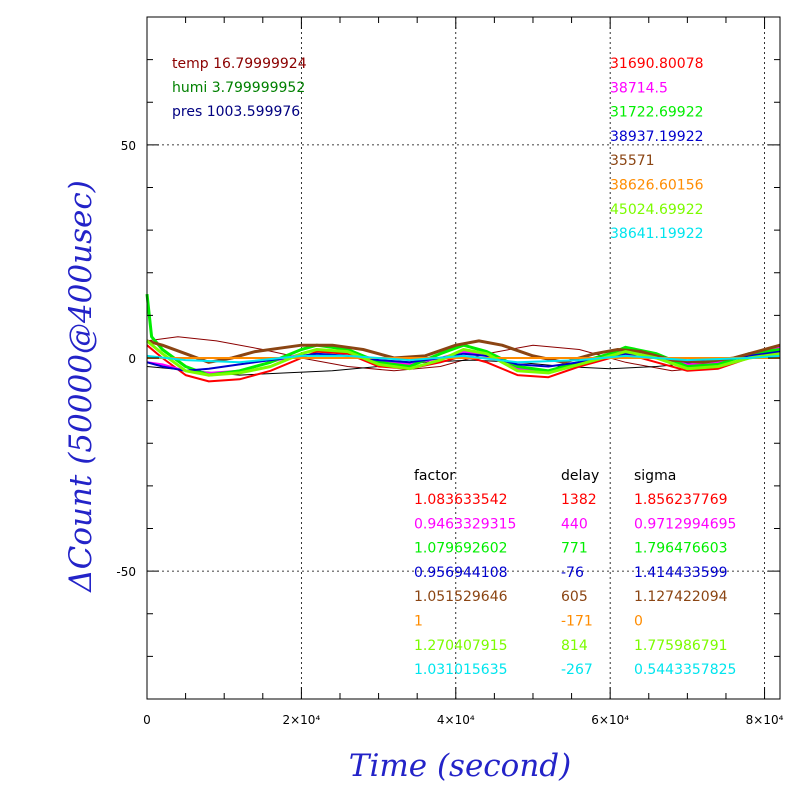  Describe the element at coordinates (657, 234) in the screenshot. I see `series-top-value: 38641.19922` at that location.